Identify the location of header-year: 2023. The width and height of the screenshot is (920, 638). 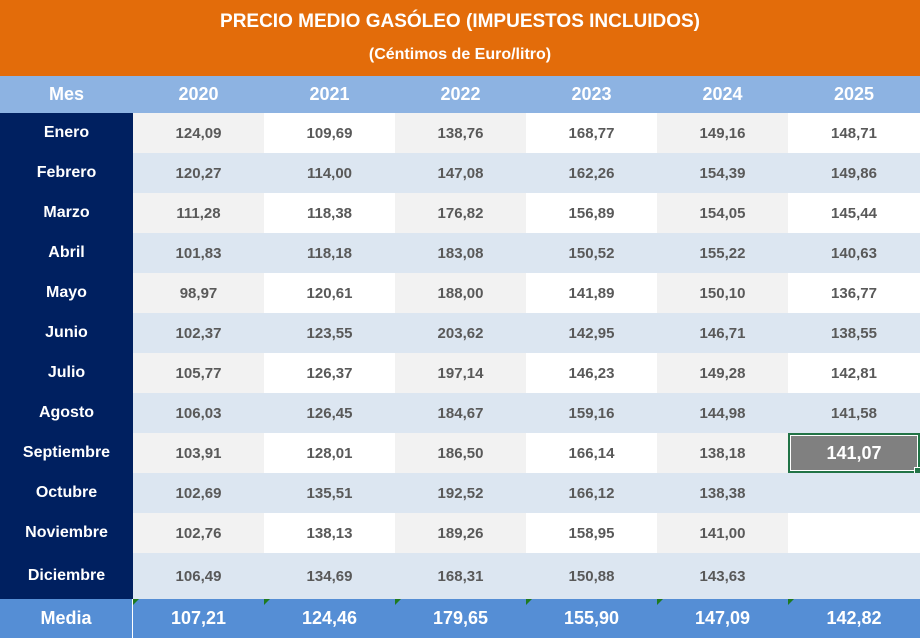
(591, 94).